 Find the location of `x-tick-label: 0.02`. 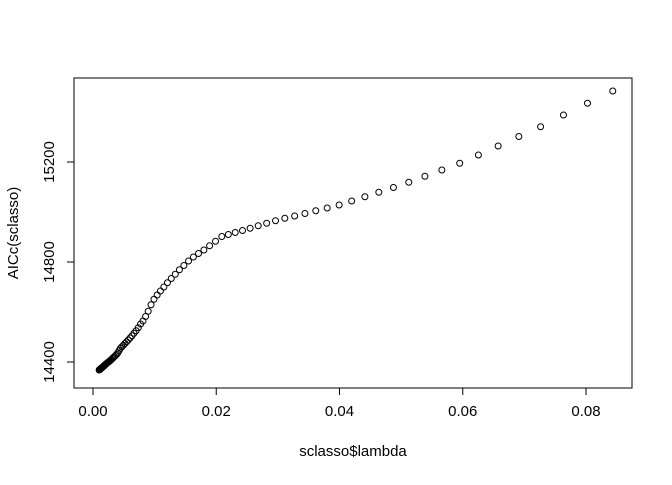

x-tick-label: 0.02 is located at coordinates (216, 411).